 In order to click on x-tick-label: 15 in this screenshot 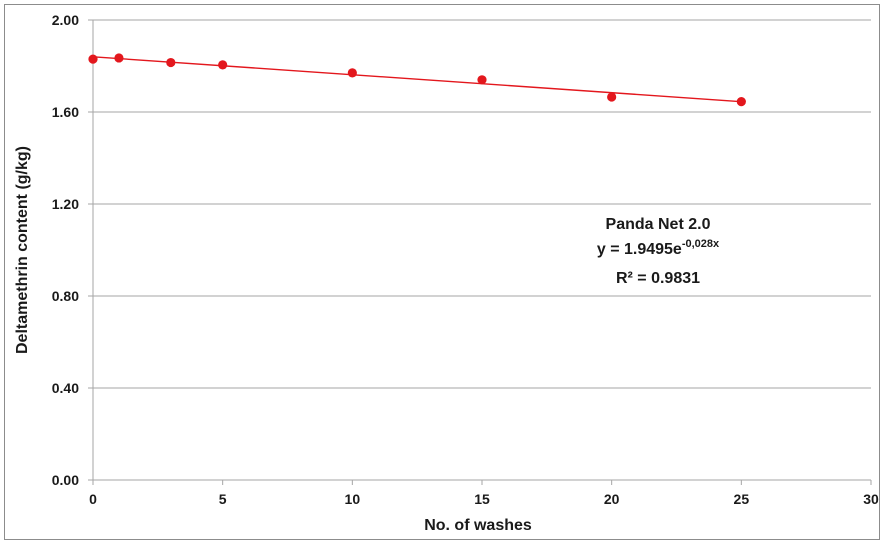, I will do `click(482, 499)`.